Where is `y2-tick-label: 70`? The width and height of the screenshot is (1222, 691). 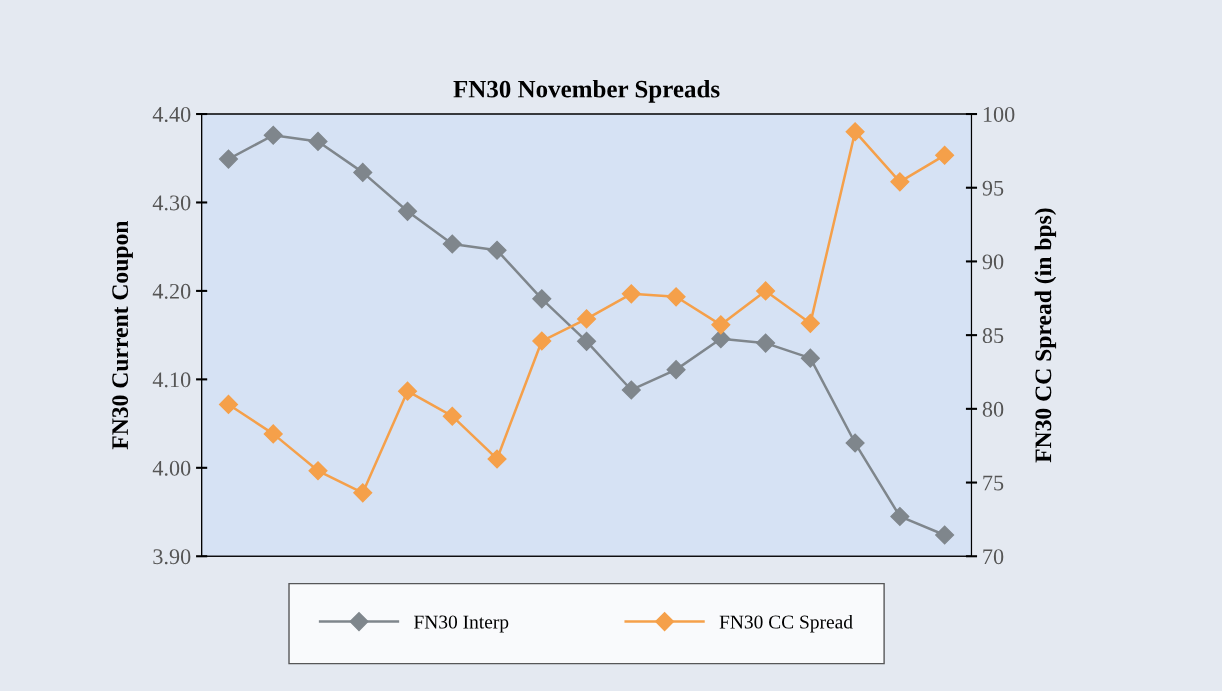 y2-tick-label: 70 is located at coordinates (993, 557).